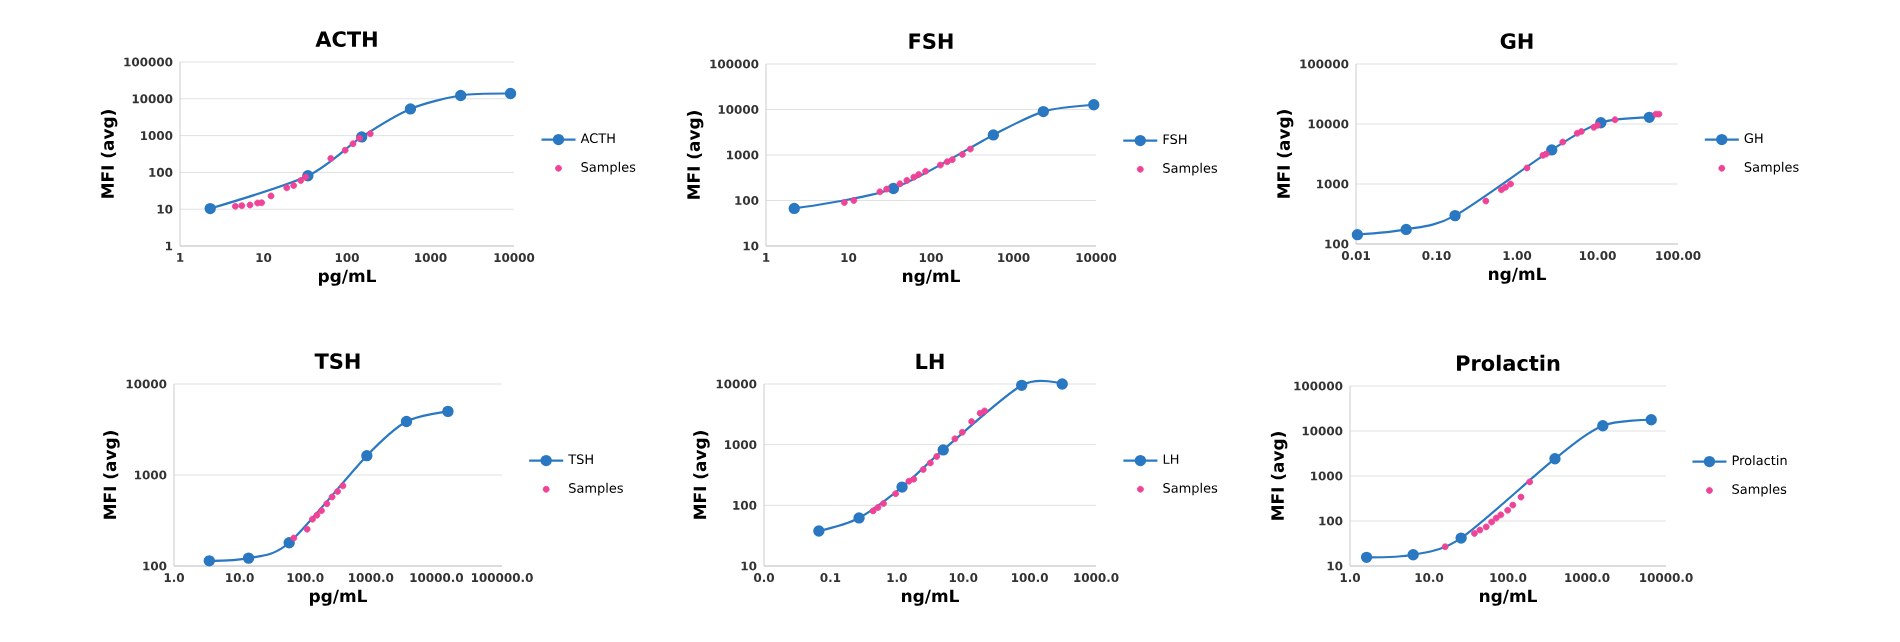 The image size is (1900, 642). What do you see at coordinates (337, 361) in the screenshot?
I see `chart-title: TSH` at bounding box center [337, 361].